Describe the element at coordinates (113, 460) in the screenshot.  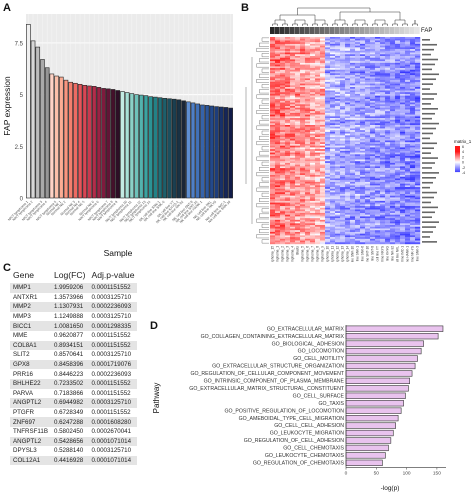
I see `adj-p-cell: 0.0001071014` at that location.